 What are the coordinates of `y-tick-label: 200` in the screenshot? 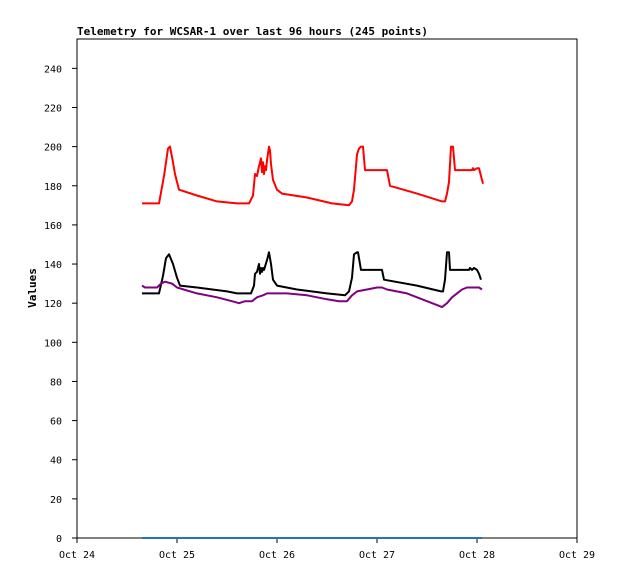 It's located at (53, 148).